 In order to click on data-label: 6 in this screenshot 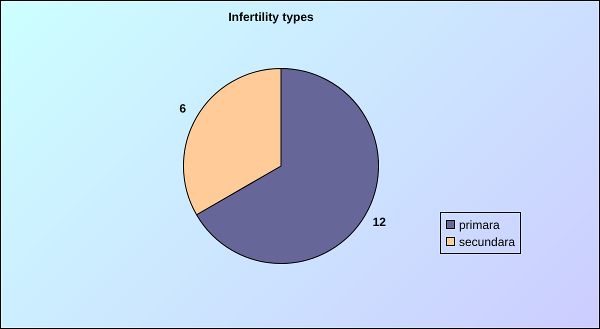, I will do `click(182, 109)`.